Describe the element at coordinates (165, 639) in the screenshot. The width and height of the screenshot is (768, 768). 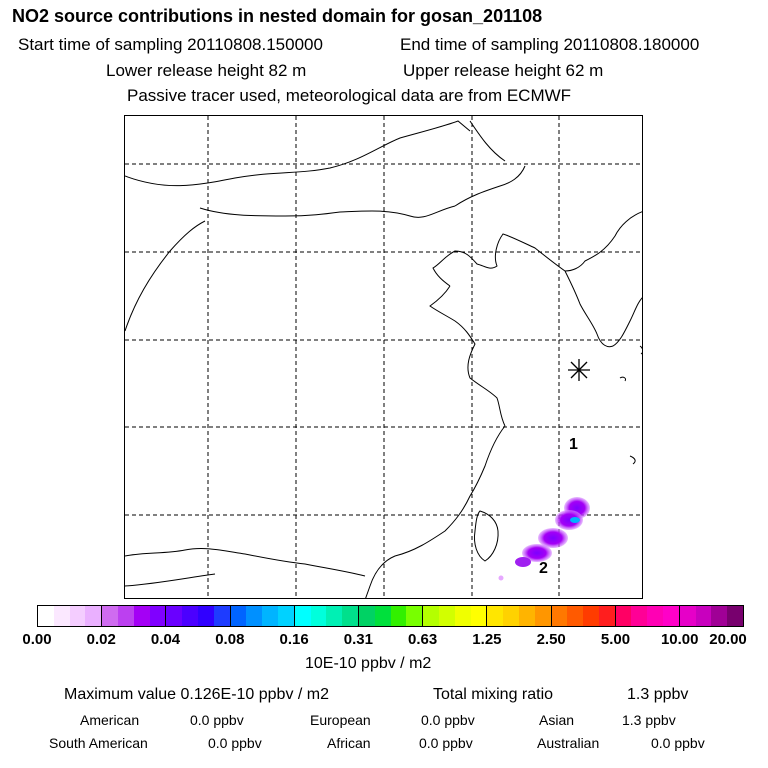
I see `scale-tick-label: 0.04` at that location.